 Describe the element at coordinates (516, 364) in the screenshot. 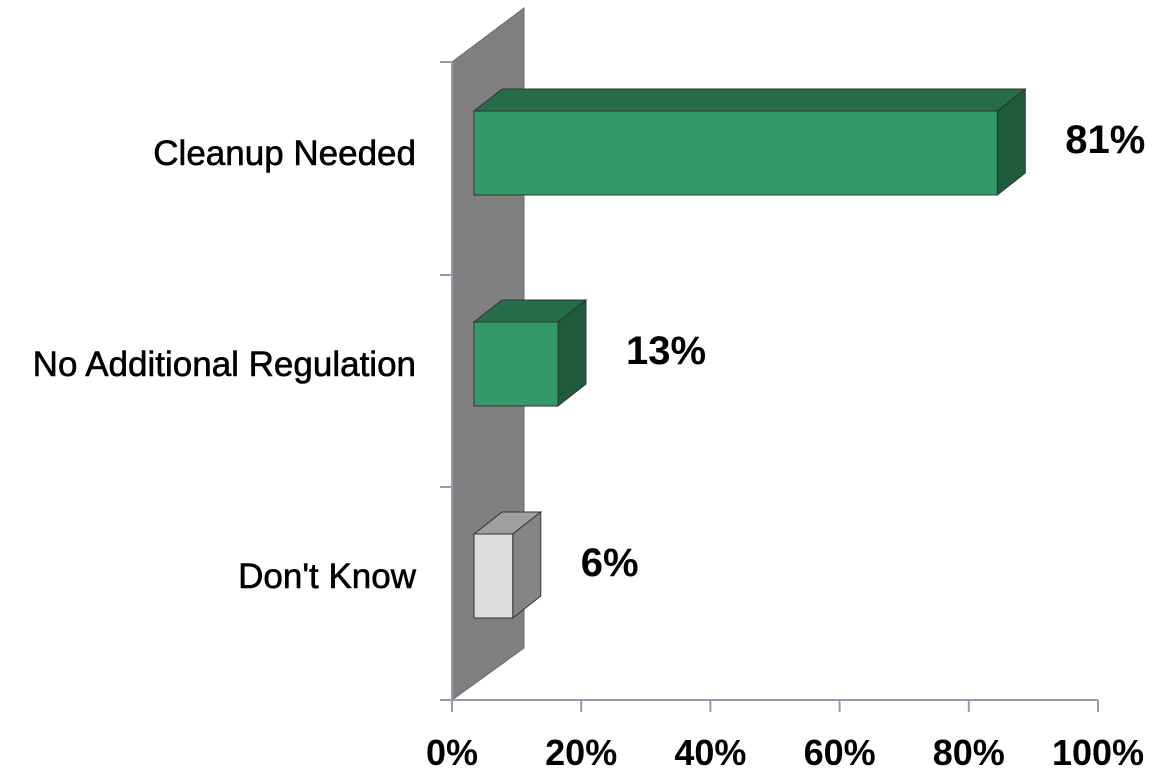

I see `bar-no-additional-regulation-front` at that location.